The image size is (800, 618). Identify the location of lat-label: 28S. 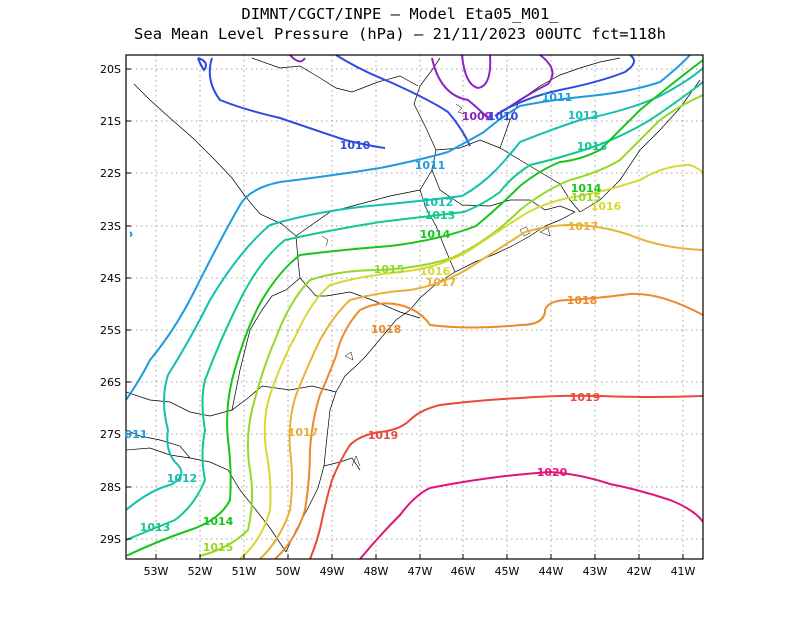
(110, 487).